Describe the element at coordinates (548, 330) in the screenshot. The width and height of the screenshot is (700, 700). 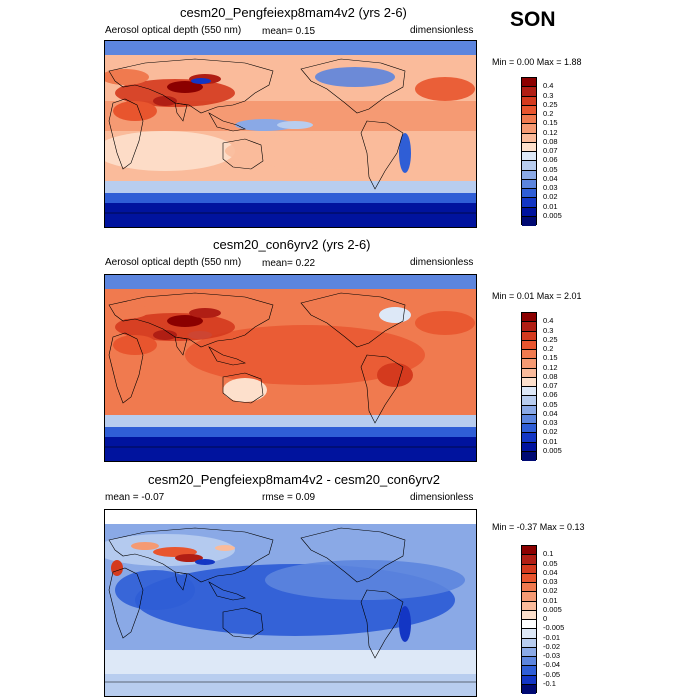
I see `colorbar-tick-label: 0.3` at that location.